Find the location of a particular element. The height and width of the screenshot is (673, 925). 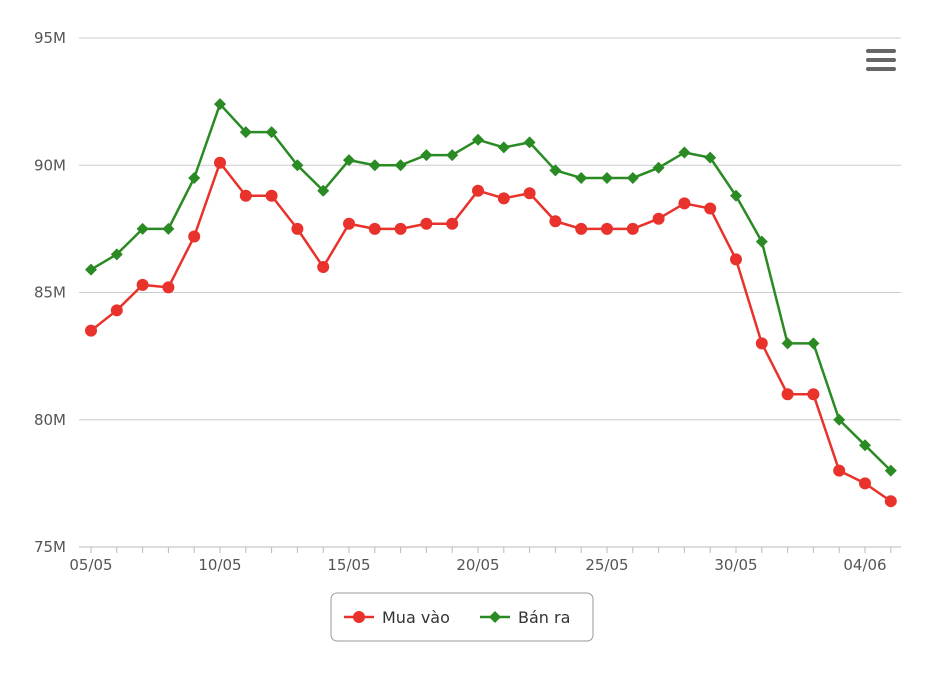

legend-box is located at coordinates (462, 617).